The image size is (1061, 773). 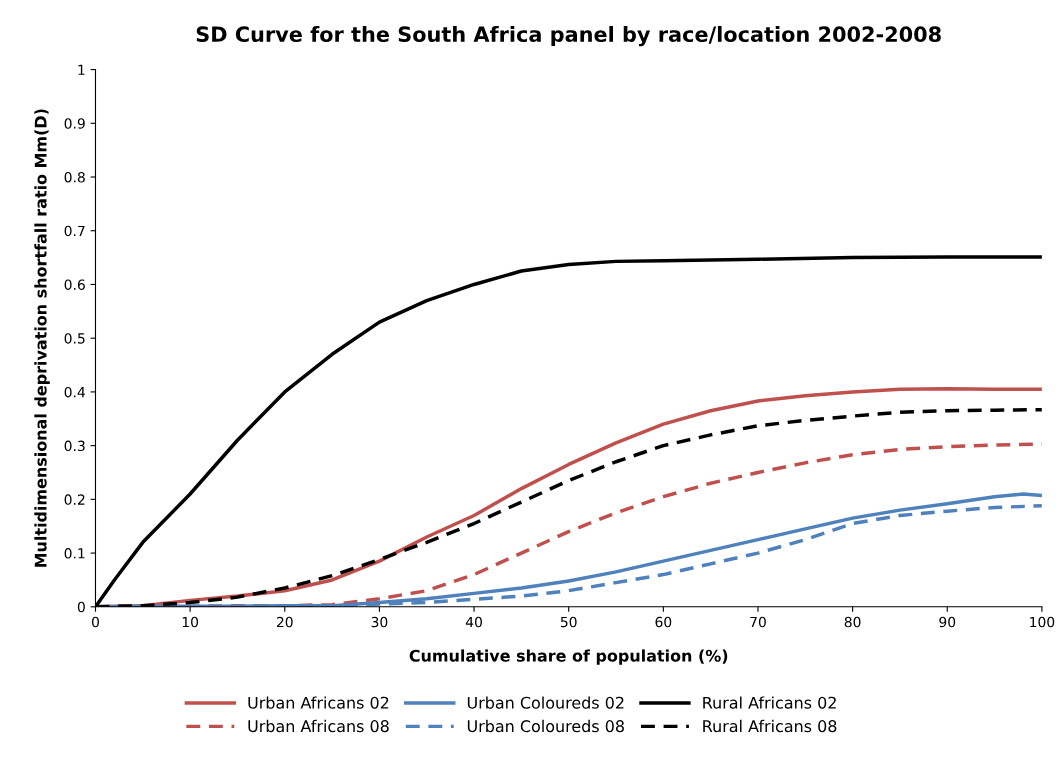 I want to click on x-tick-label: 0, so click(x=95, y=622).